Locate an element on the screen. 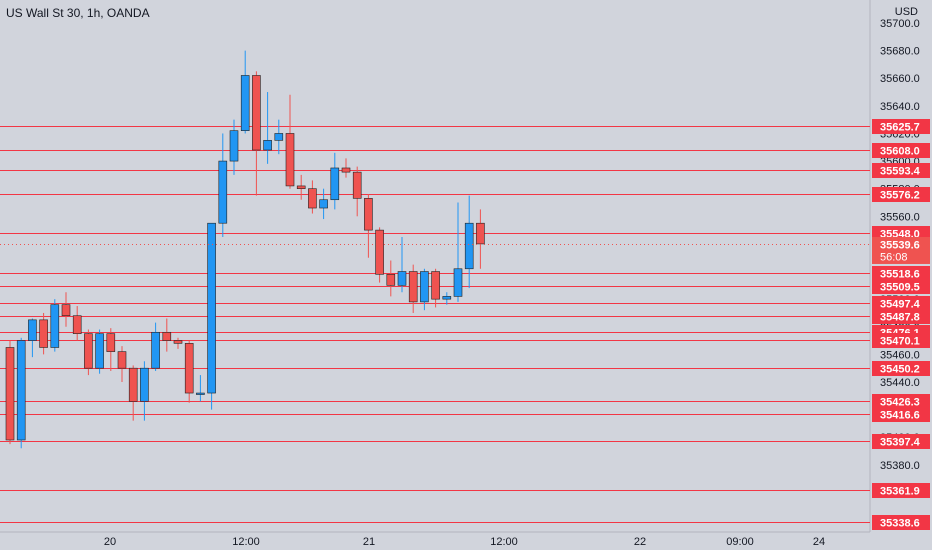 Image resolution: width=932 pixels, height=550 pixels. level-label: 35450.2 is located at coordinates (900, 370).